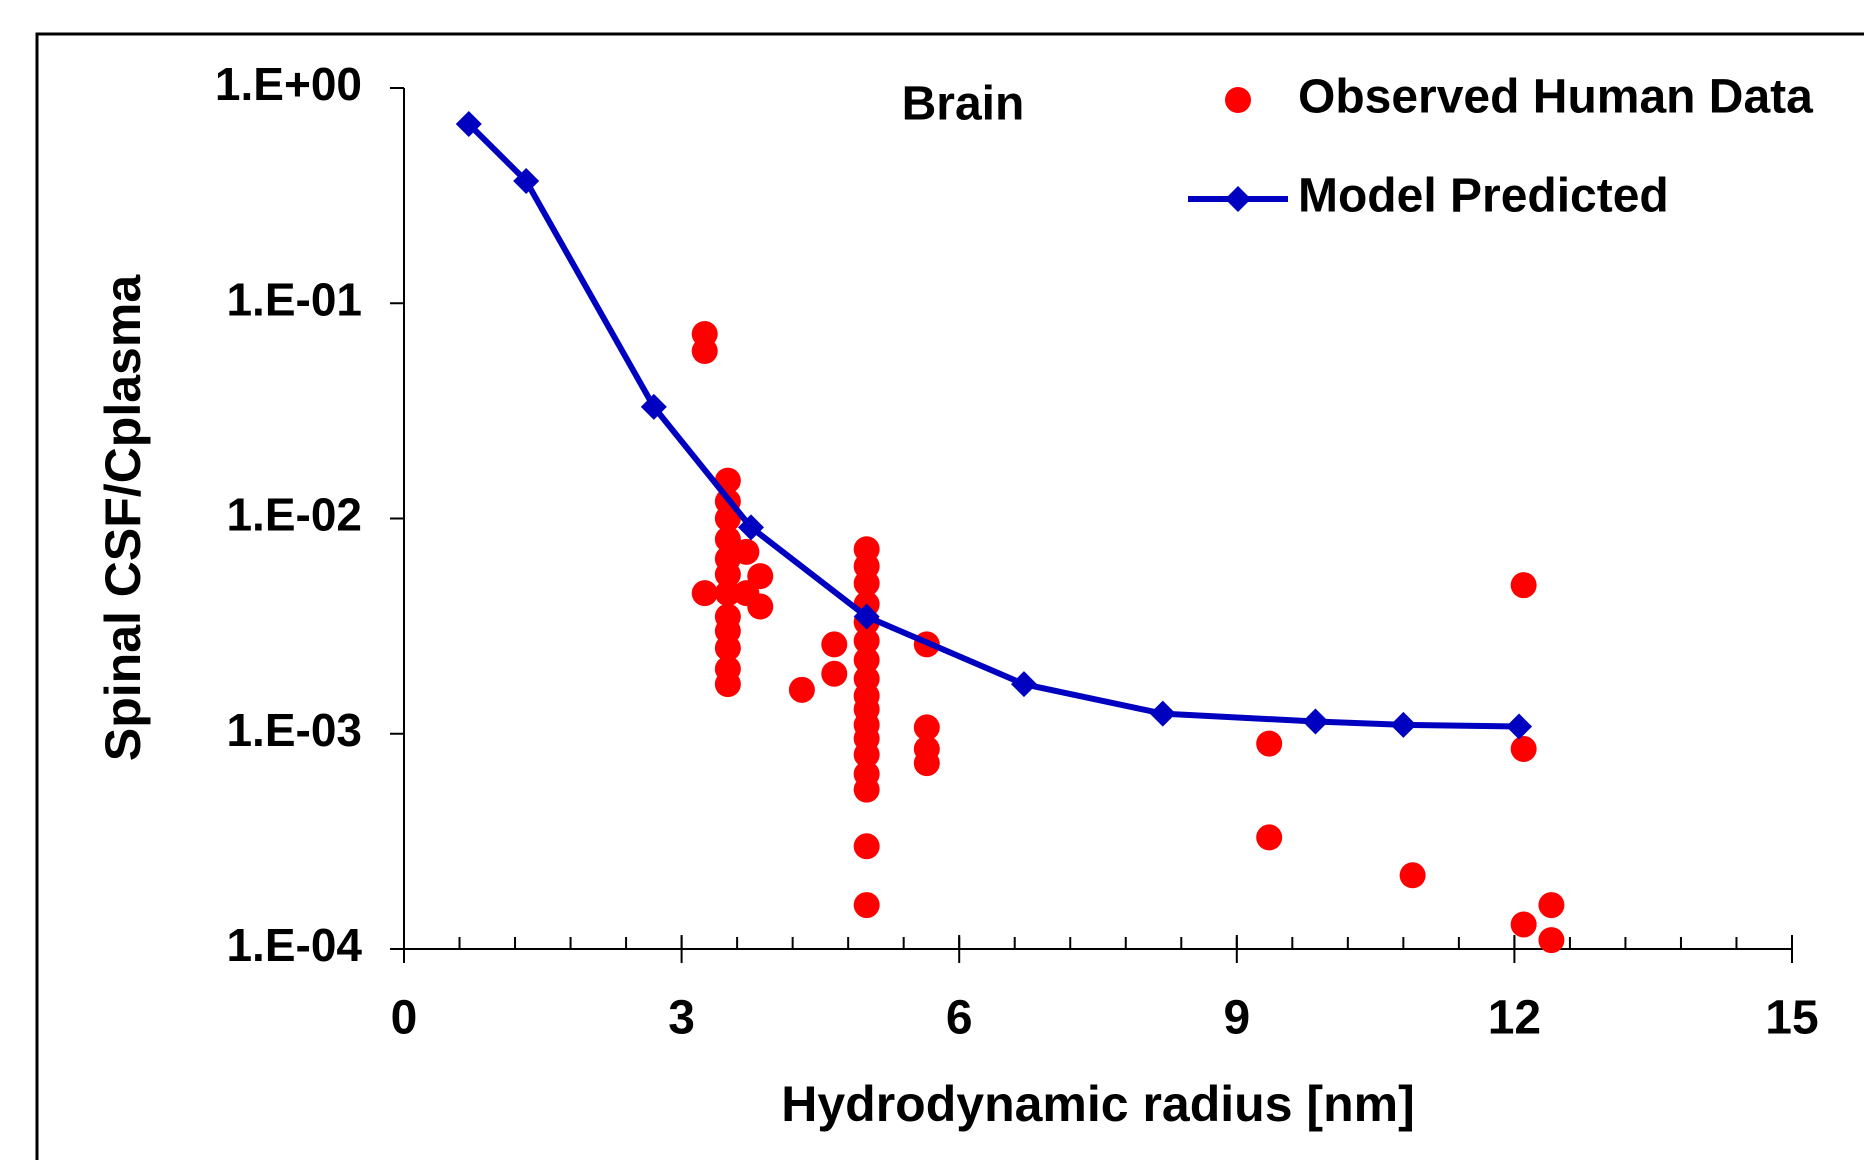  Describe the element at coordinates (1514, 1018) in the screenshot. I see `x-tick-label: 12` at that location.